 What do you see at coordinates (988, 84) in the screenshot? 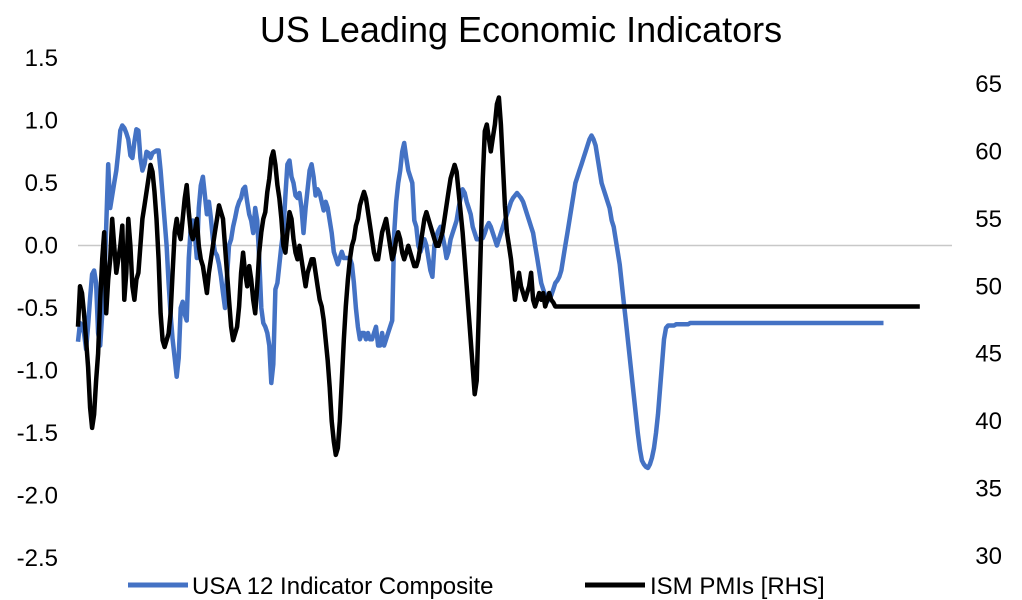
I see `right-tick-label: 65` at bounding box center [988, 84].